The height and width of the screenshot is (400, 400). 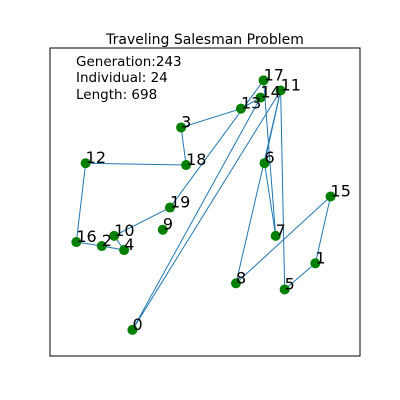 I want to click on city-label-13: 13, so click(x=251, y=103).